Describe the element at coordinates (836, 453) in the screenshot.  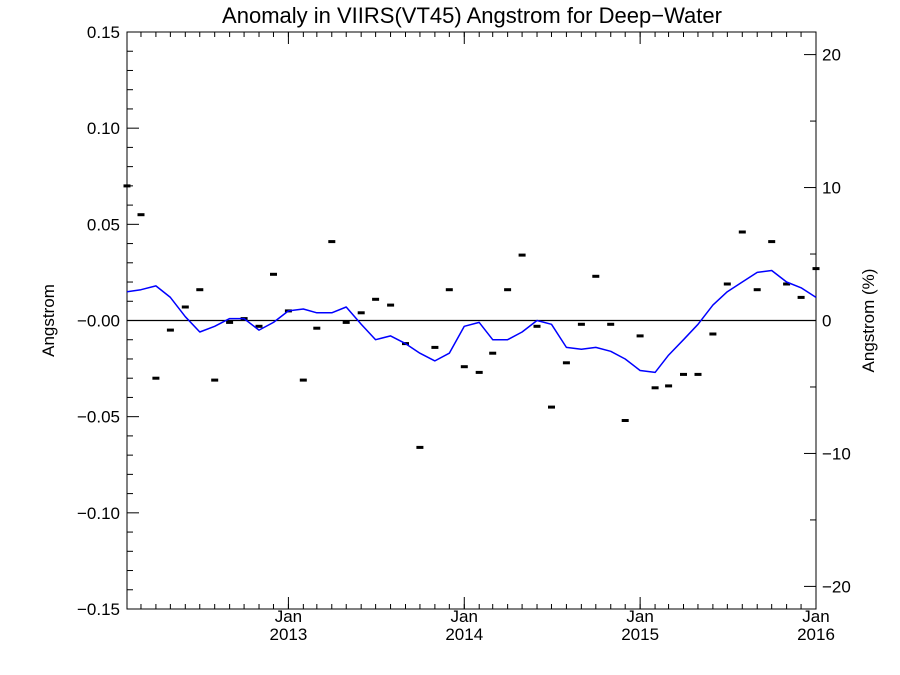
I see `y2-tick-label: −10` at that location.